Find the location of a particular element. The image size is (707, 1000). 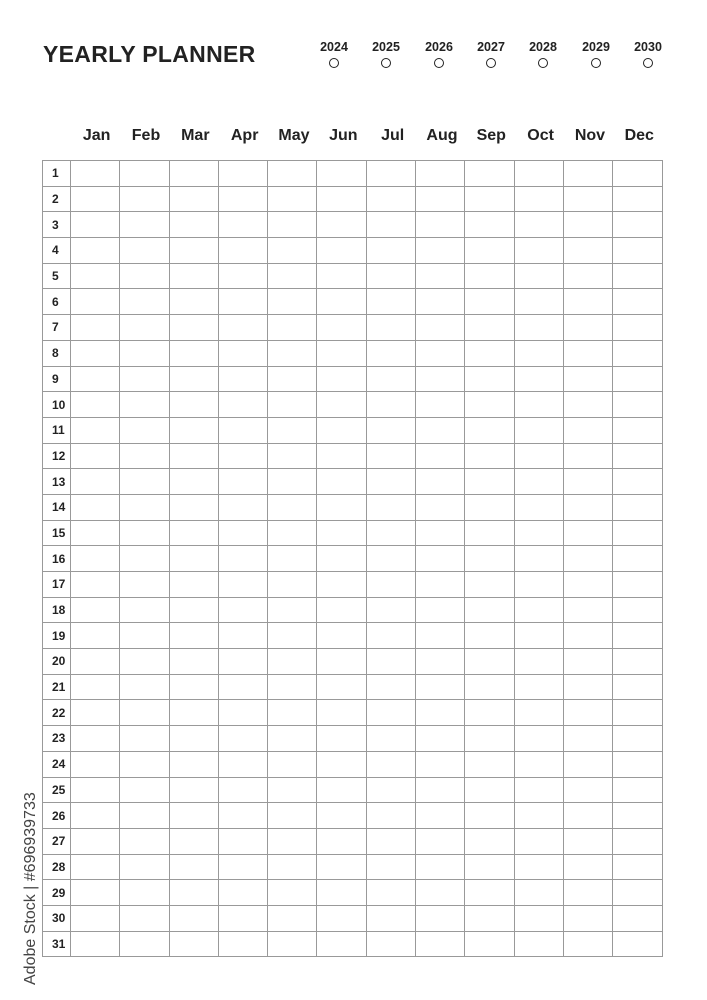

year-option: 2024 is located at coordinates (334, 54).